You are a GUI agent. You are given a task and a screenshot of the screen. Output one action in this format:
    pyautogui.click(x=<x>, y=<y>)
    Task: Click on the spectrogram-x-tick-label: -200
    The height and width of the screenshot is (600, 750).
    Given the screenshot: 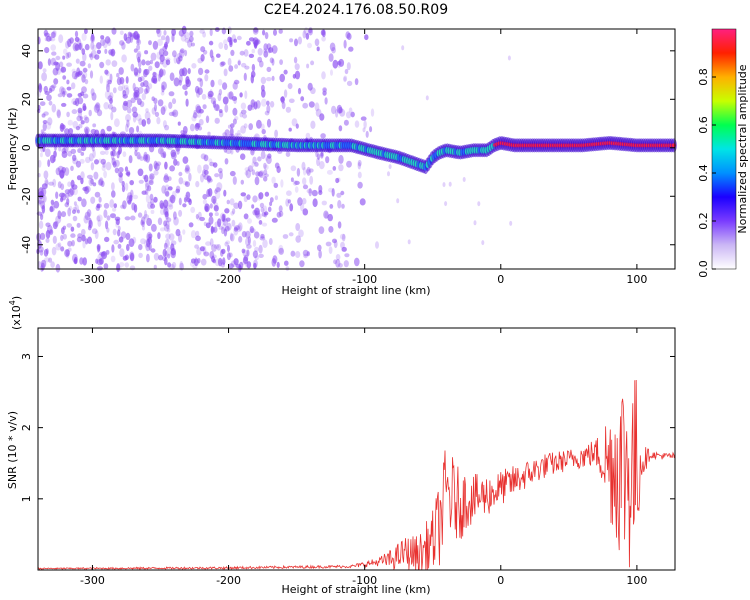 What is the action you would take?
    pyautogui.click(x=228, y=279)
    